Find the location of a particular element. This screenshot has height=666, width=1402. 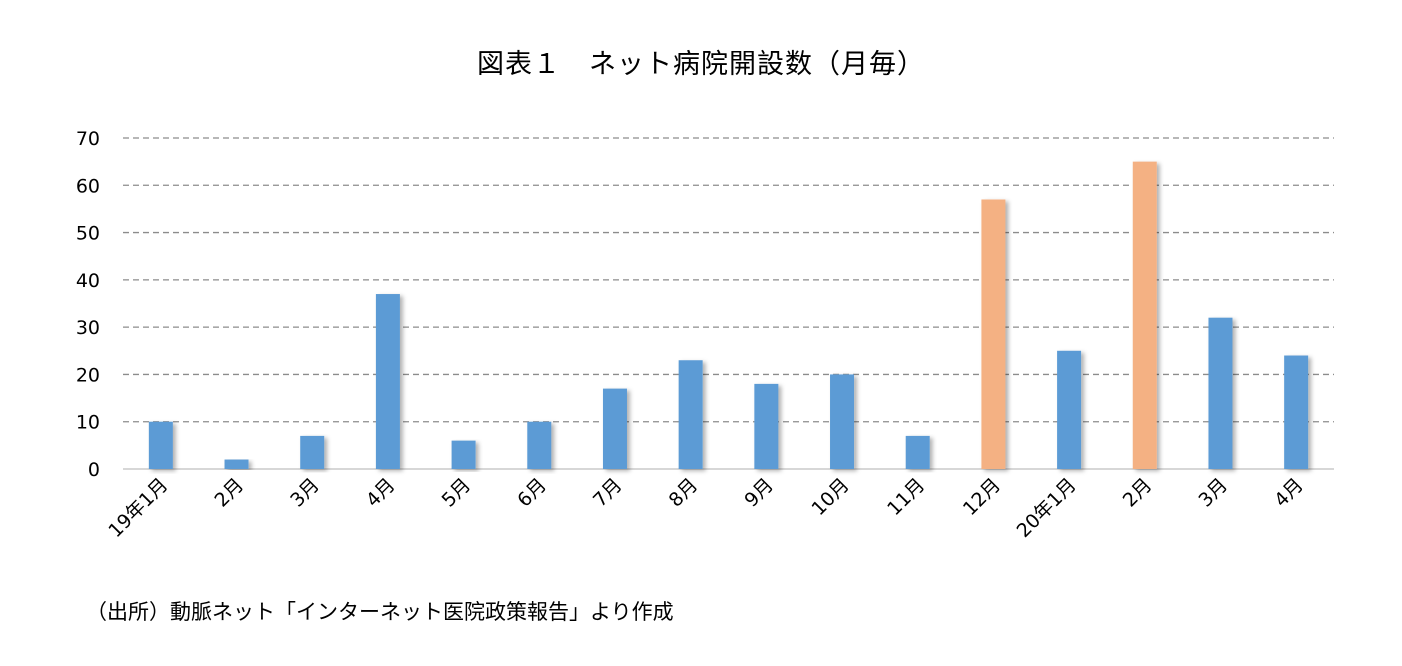

chart-title: 図表１ ネット病院開設数（月毎） is located at coordinates (701, 64).